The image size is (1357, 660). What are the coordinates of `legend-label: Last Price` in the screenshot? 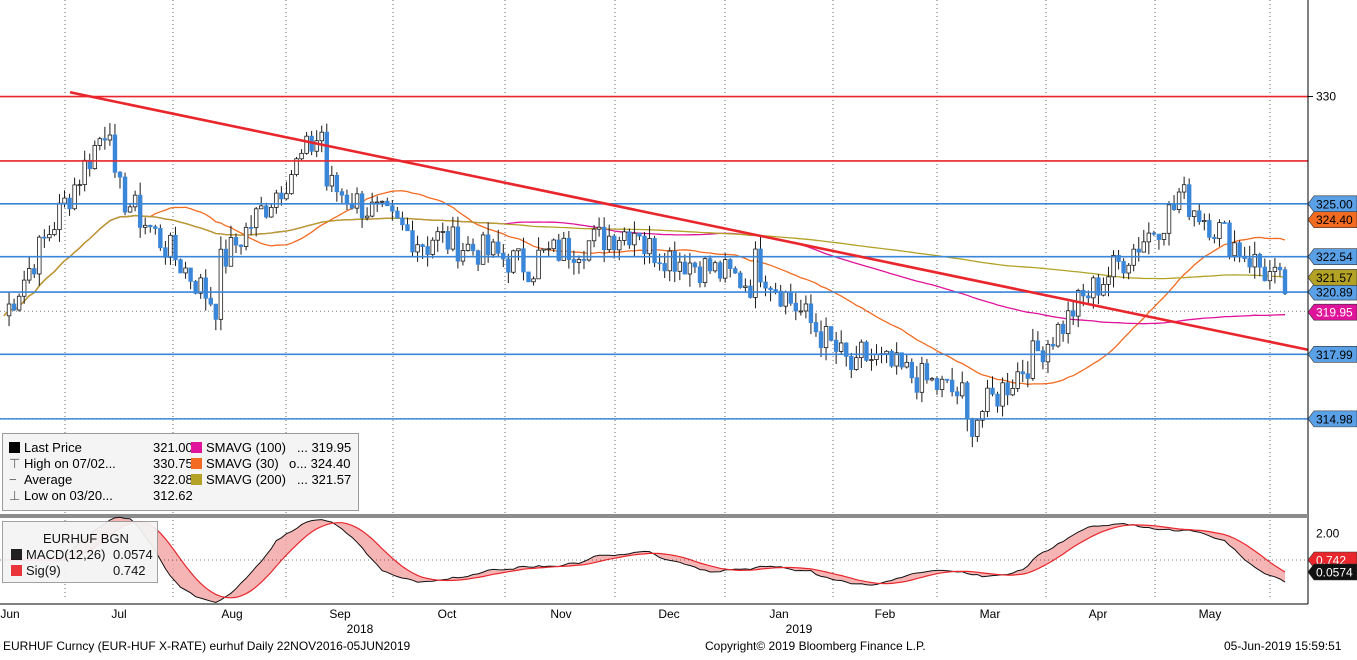 It's located at (53, 447).